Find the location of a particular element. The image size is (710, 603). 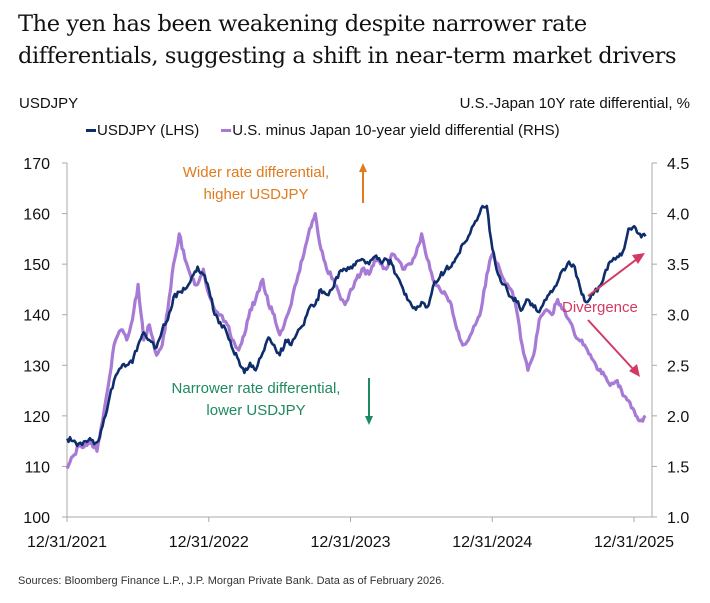

legend-swatch-usdjpy is located at coordinates (91, 130).